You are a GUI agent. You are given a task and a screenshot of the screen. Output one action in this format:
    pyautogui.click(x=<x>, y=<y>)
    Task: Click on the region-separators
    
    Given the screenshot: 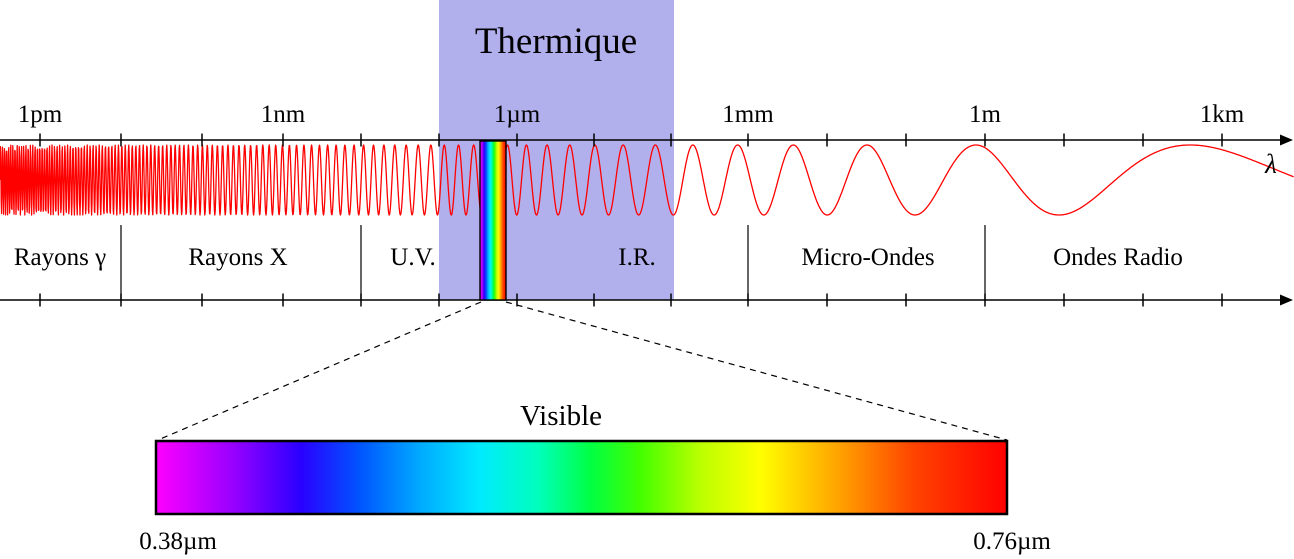 What is the action you would take?
    pyautogui.click(x=553, y=262)
    